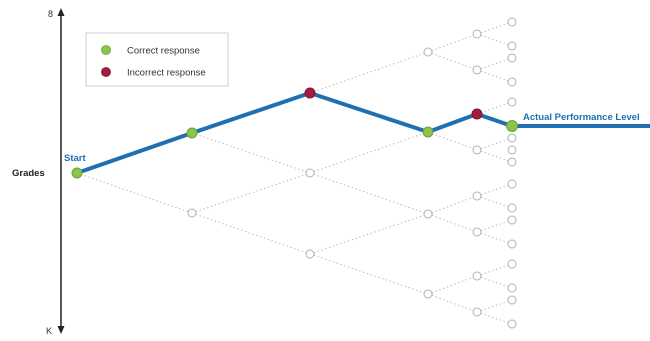  I want to click on grade-axis, so click(61, 171).